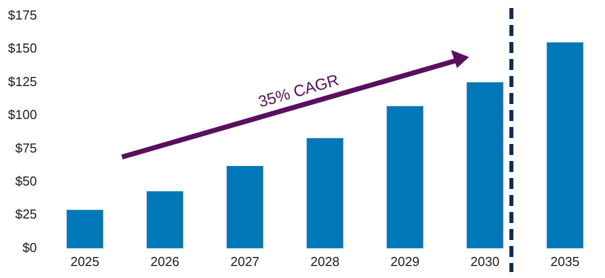 The height and width of the screenshot is (278, 605). What do you see at coordinates (26, 214) in the screenshot?
I see `y-tick-label: $25` at bounding box center [26, 214].